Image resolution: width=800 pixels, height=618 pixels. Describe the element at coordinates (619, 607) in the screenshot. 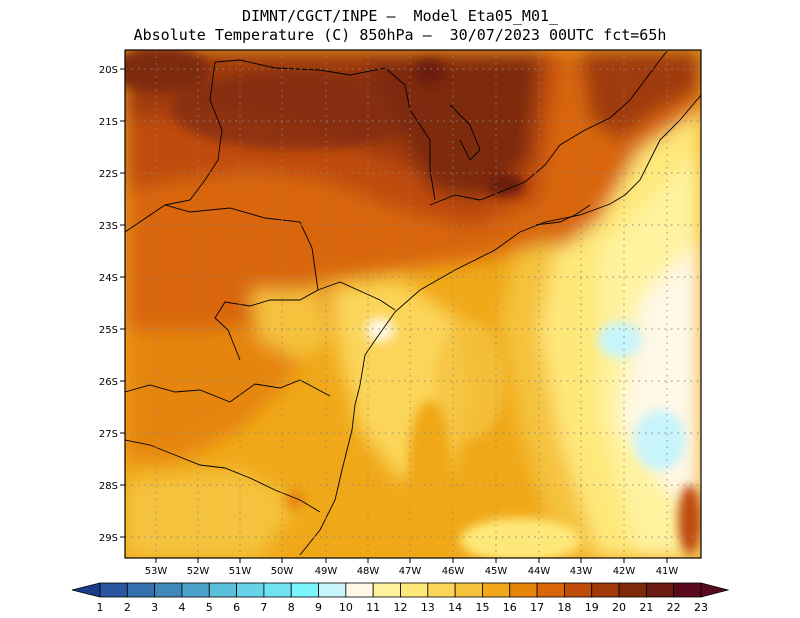

I see `colorbar-label: 20` at that location.